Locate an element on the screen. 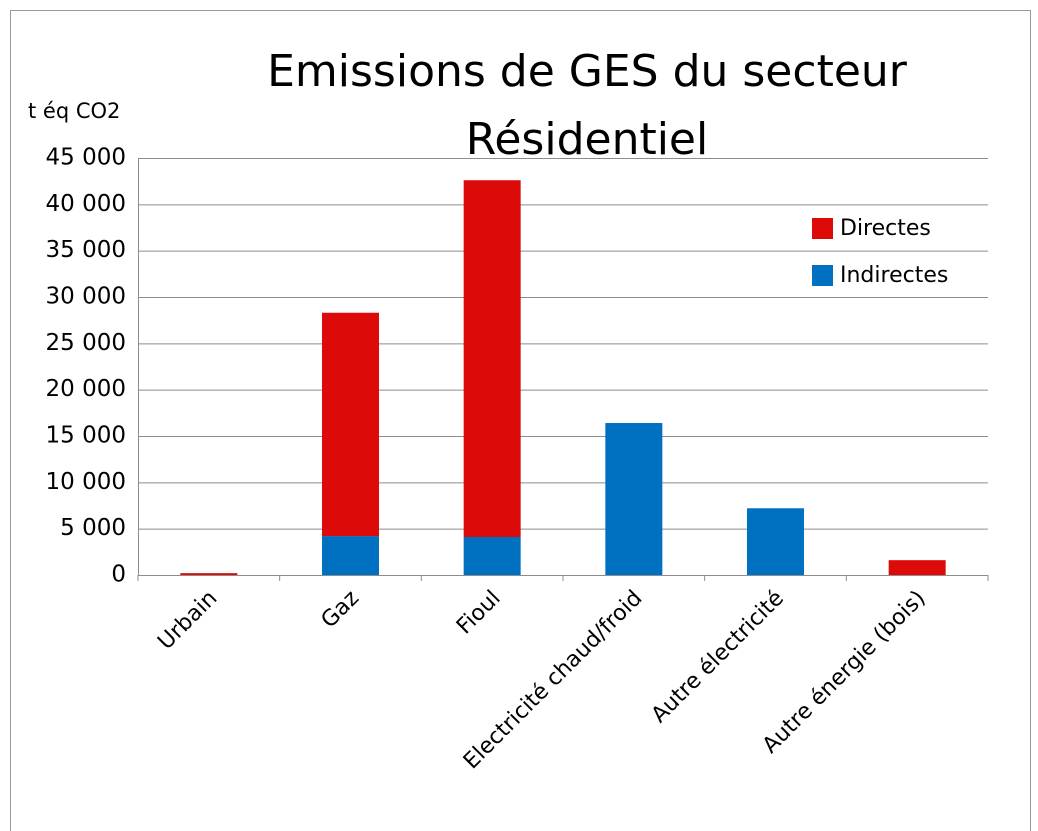 The image size is (1038, 831). x-tick-label: Gaz is located at coordinates (340, 609).